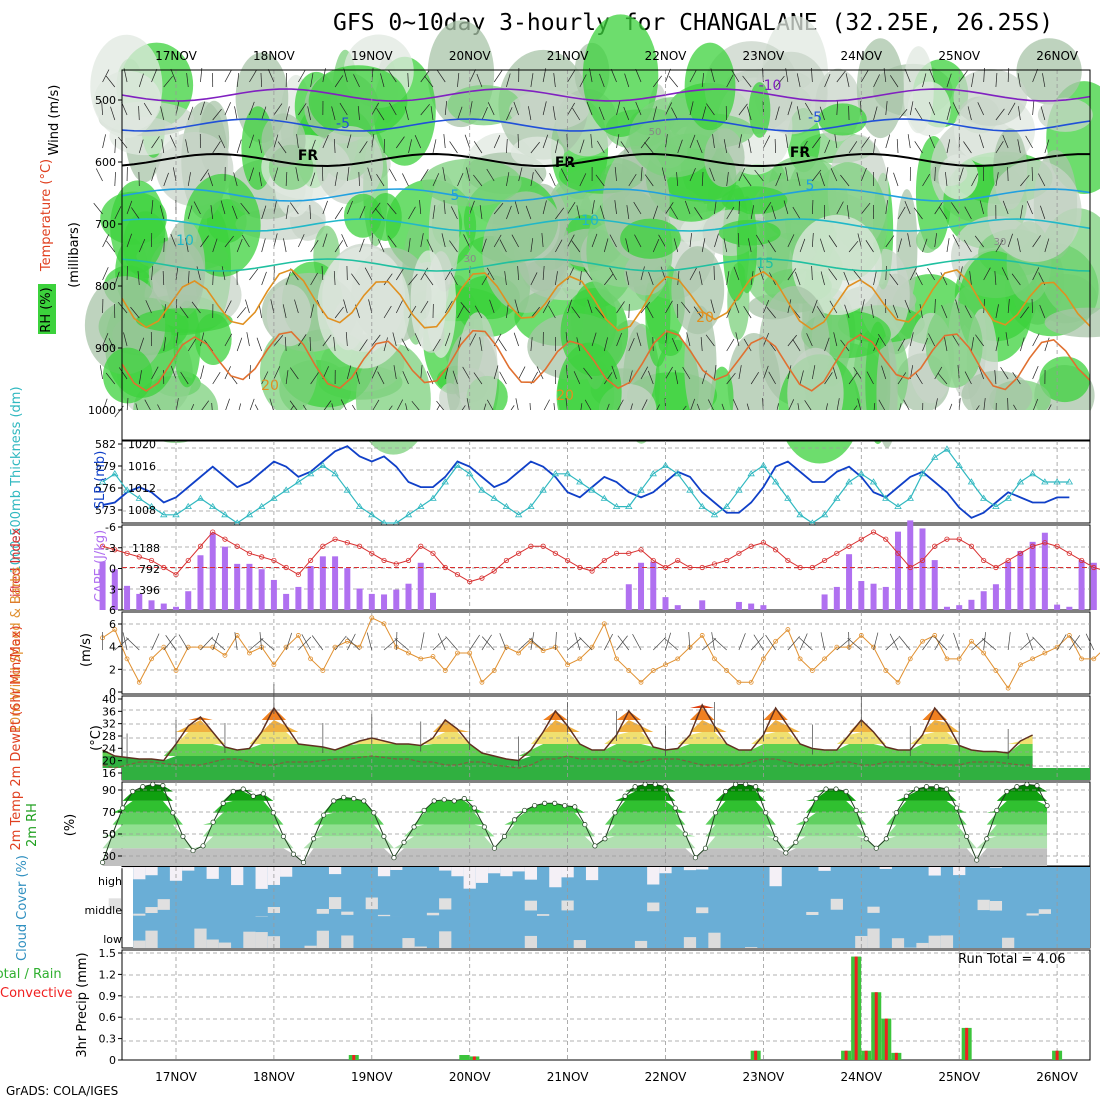  What do you see at coordinates (16, 479) in the screenshot?
I see `thickness-ylabel: 1000-500mb Thickness (dm)` at bounding box center [16, 479].